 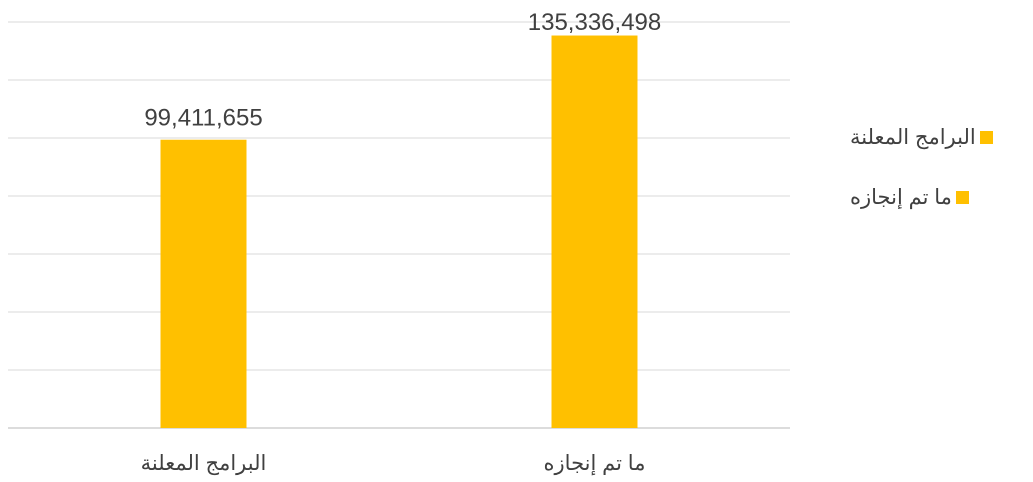 I want to click on legend-item-achieved: ما تم إنجازه, so click(x=935, y=197).